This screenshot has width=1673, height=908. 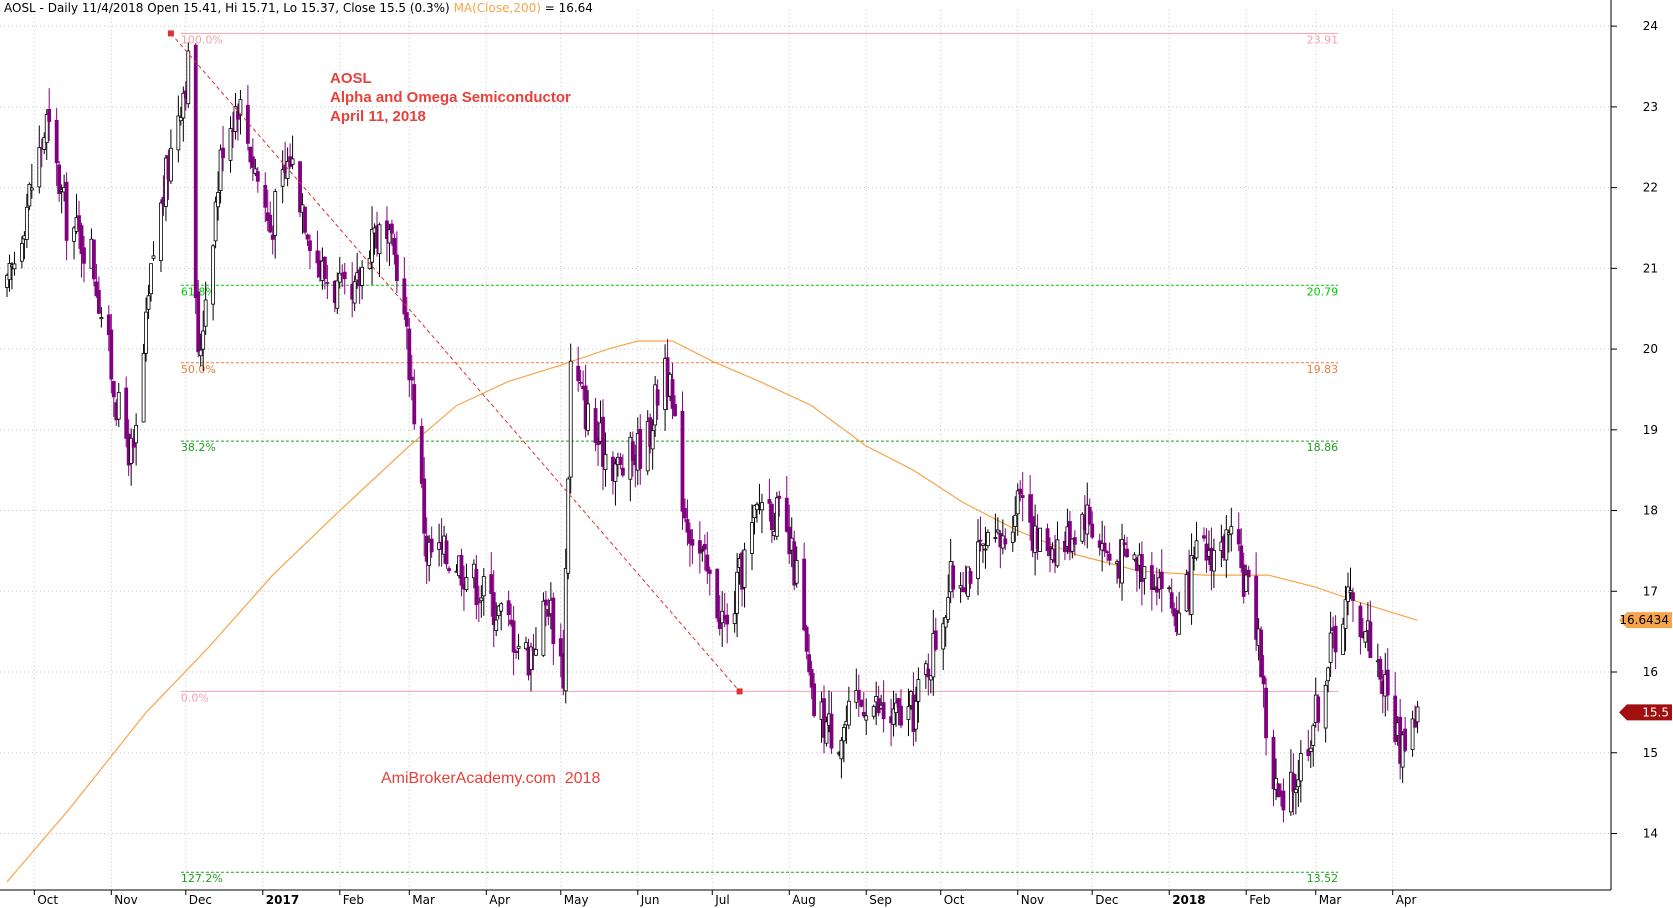 I want to click on fib-level-value: 23.91, so click(x=1323, y=39).